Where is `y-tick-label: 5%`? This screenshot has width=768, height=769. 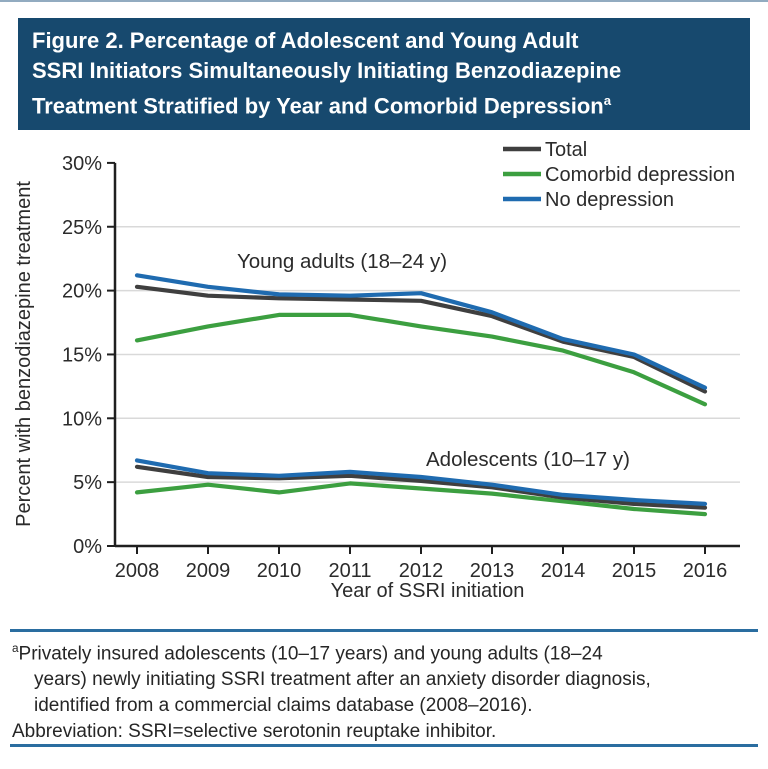 y-tick-label: 5% is located at coordinates (87, 483).